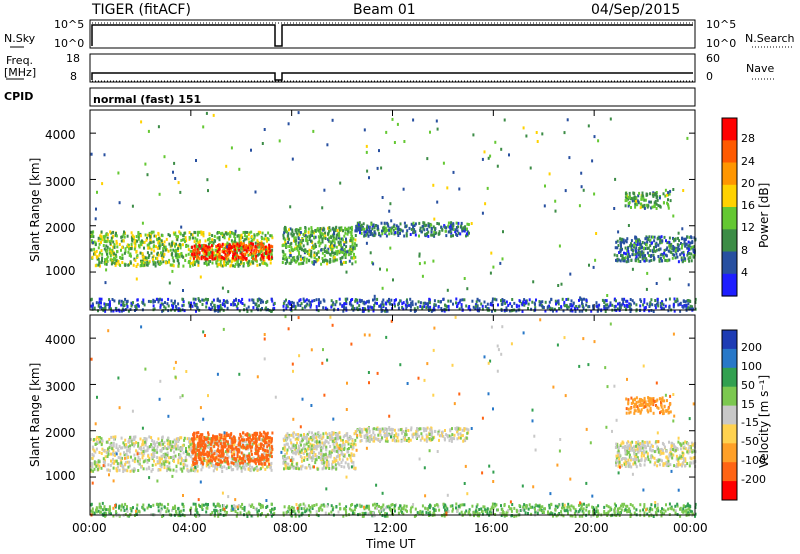  Describe the element at coordinates (384, 10) in the screenshot. I see `beam-title: Beam 01` at that location.